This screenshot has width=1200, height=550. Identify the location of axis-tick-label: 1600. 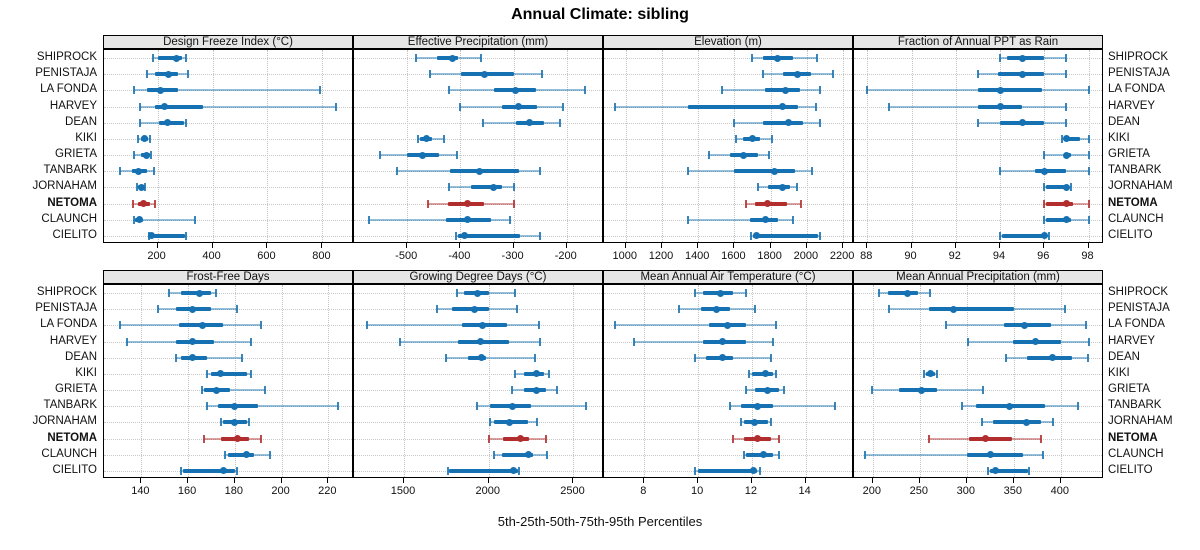
(733, 256).